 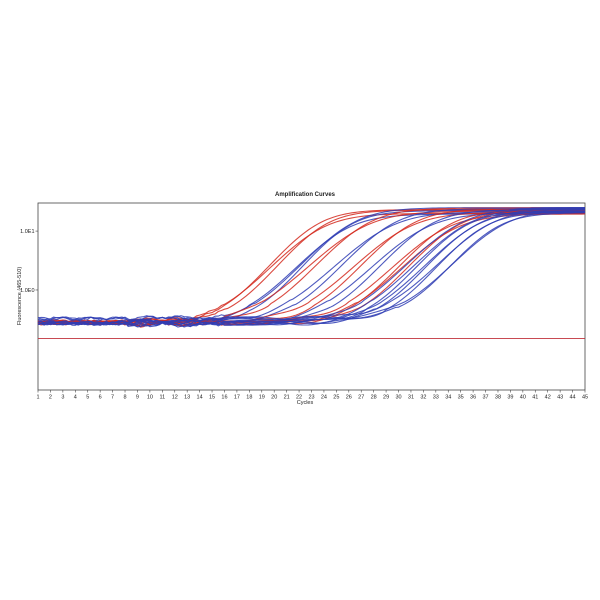 What do you see at coordinates (461, 398) in the screenshot?
I see `x-tick-label: 35` at bounding box center [461, 398].